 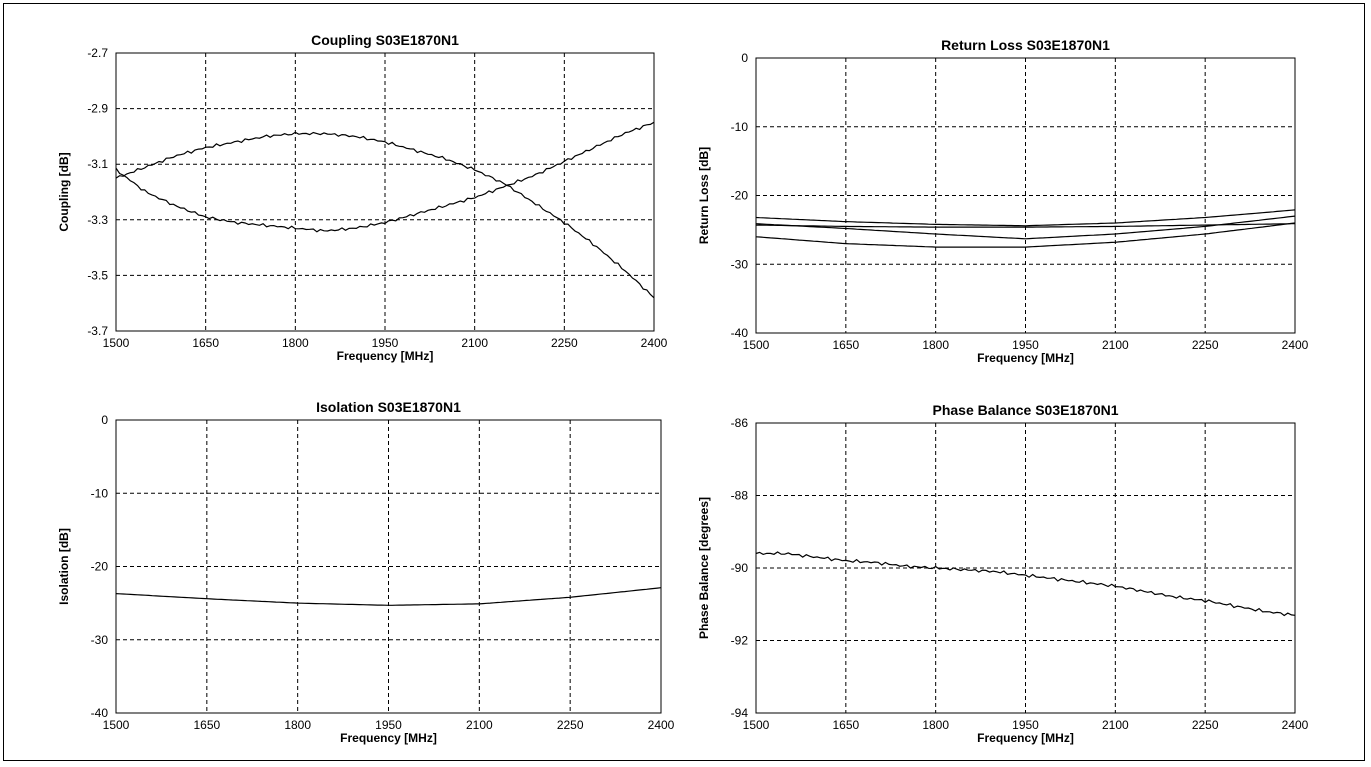 I want to click on y-tick-label: -2.7, so click(x=97, y=53).